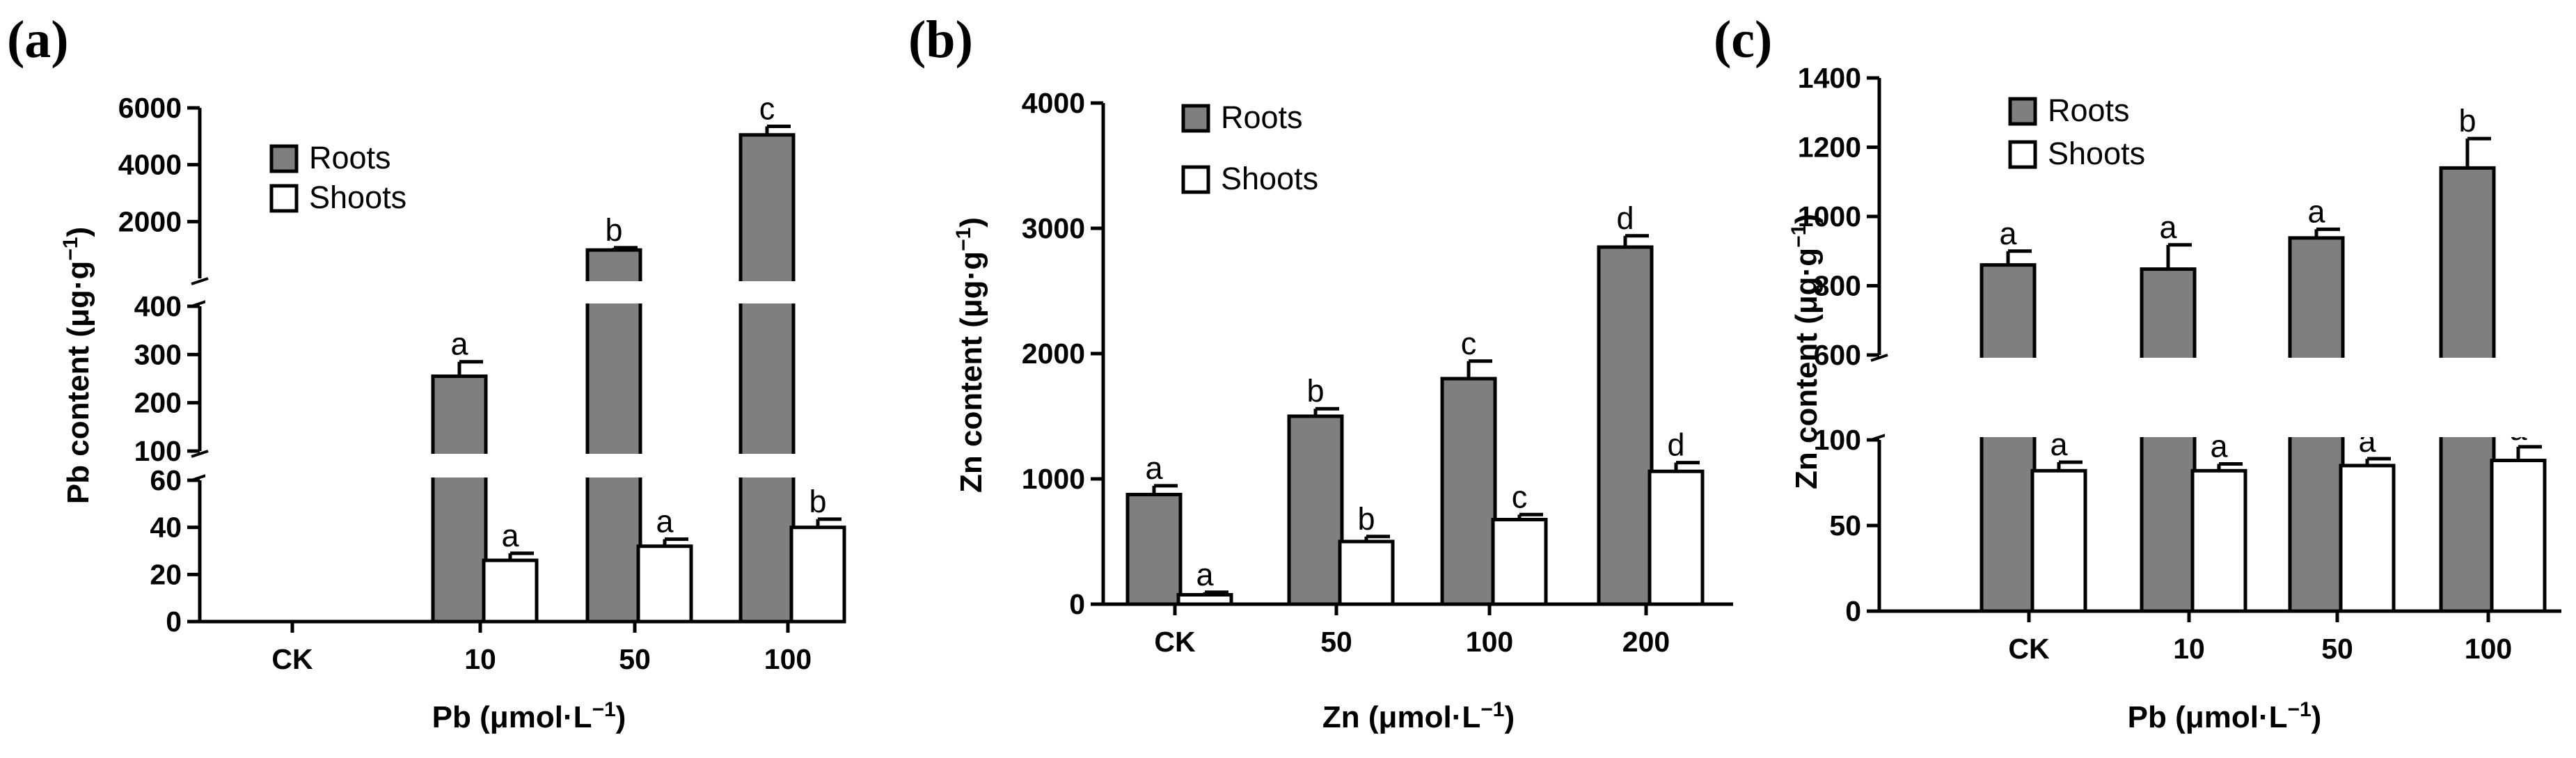 This screenshot has width=2576, height=758. I want to click on y-tick-label: 20, so click(166, 574).